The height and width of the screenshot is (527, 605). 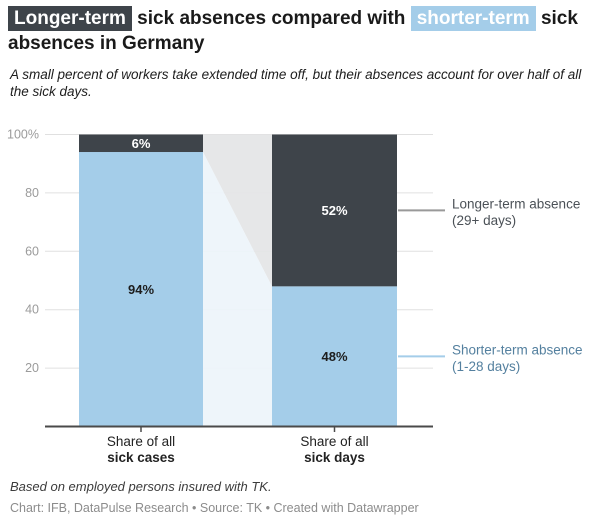 What do you see at coordinates (70, 18) in the screenshot?
I see `title-highlight-longer-term: Longer-term` at bounding box center [70, 18].